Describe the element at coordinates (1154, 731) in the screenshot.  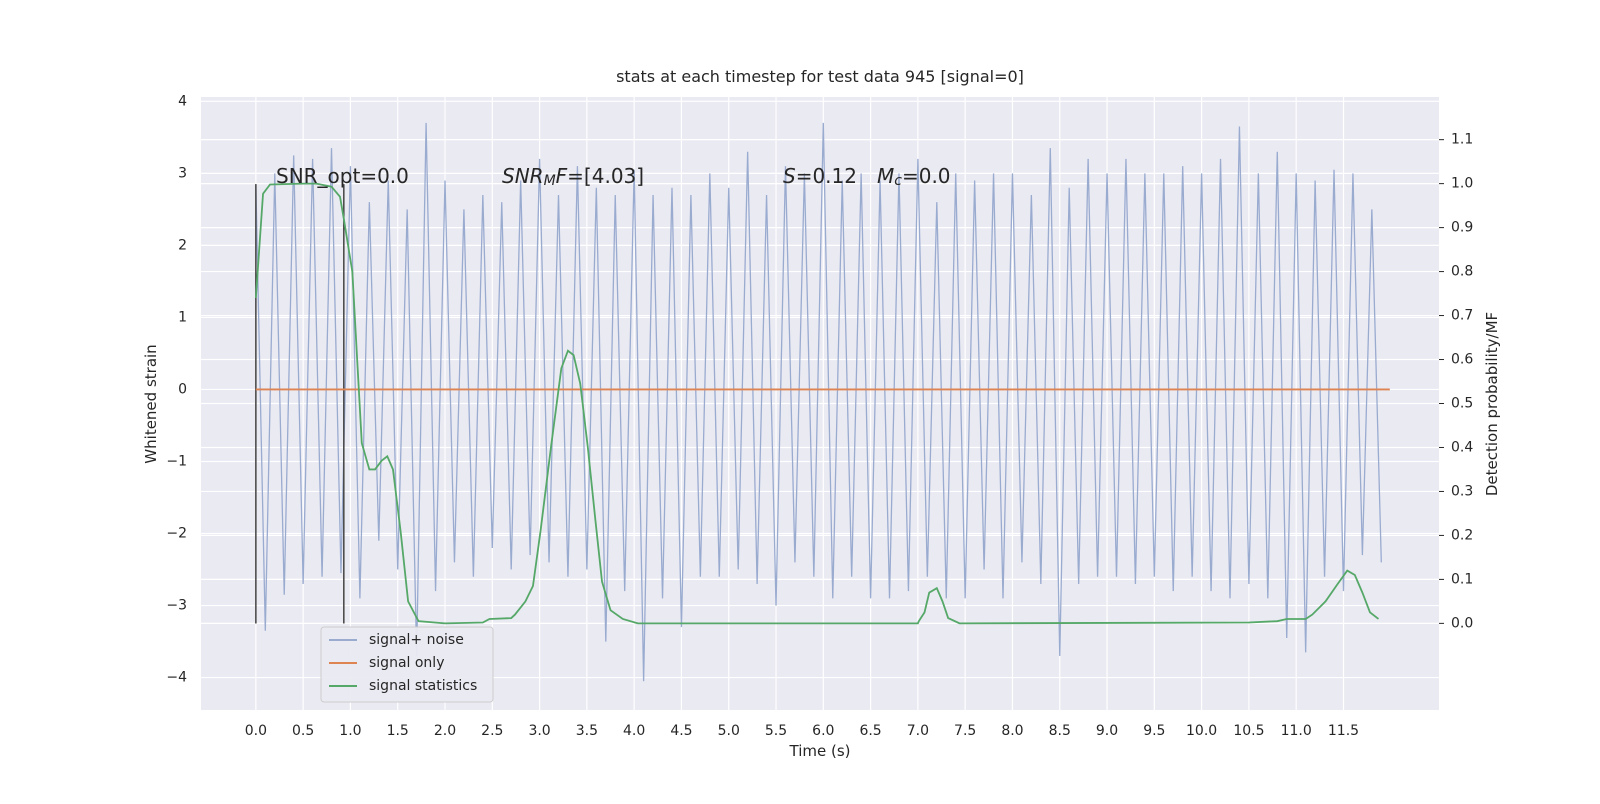
I see `x-tick-label: 9.5` at that location.